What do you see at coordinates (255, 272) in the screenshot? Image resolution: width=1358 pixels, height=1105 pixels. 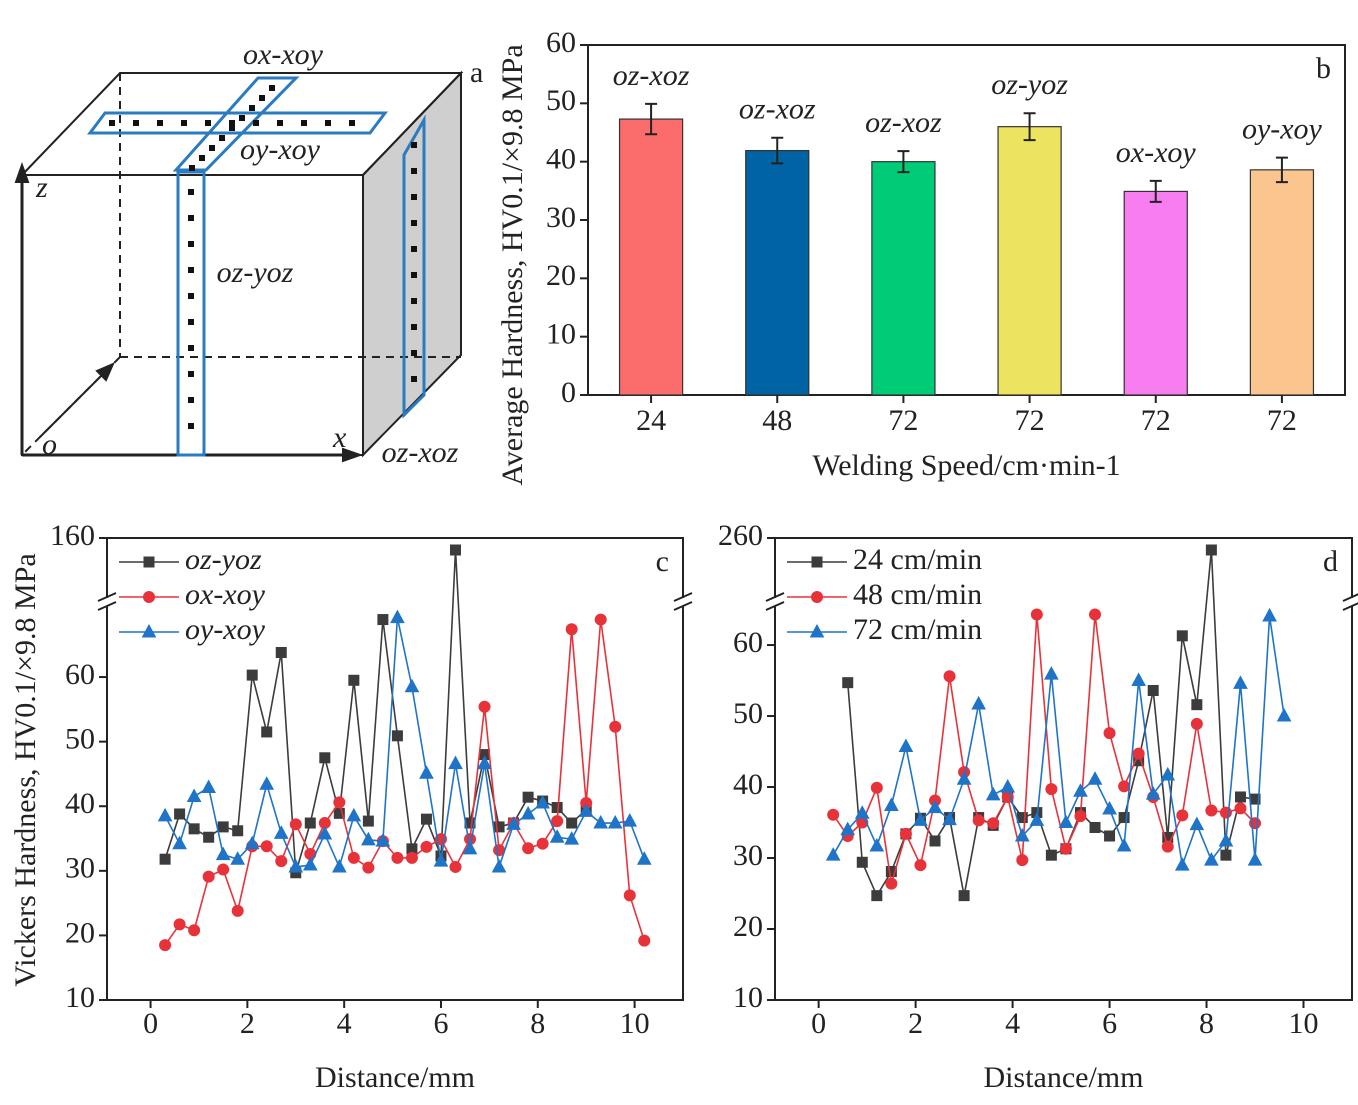 I see `diagram-label: oz-yoz` at bounding box center [255, 272].